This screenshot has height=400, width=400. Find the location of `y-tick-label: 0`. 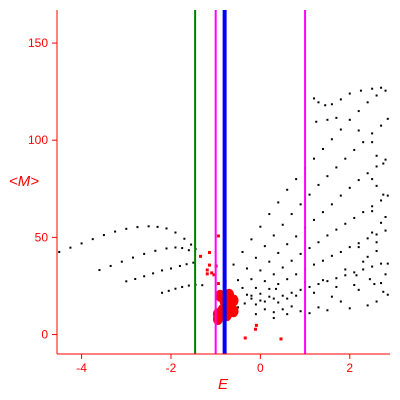

y-tick-label: 0 is located at coordinates (44, 335).